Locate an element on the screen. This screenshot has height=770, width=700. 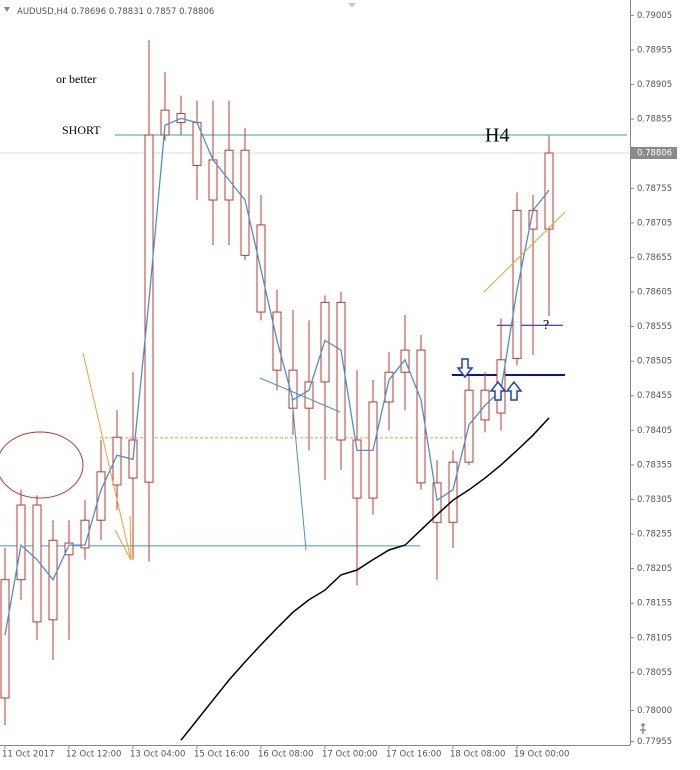
y-tick-label: 0.78555 is located at coordinates (654, 327).